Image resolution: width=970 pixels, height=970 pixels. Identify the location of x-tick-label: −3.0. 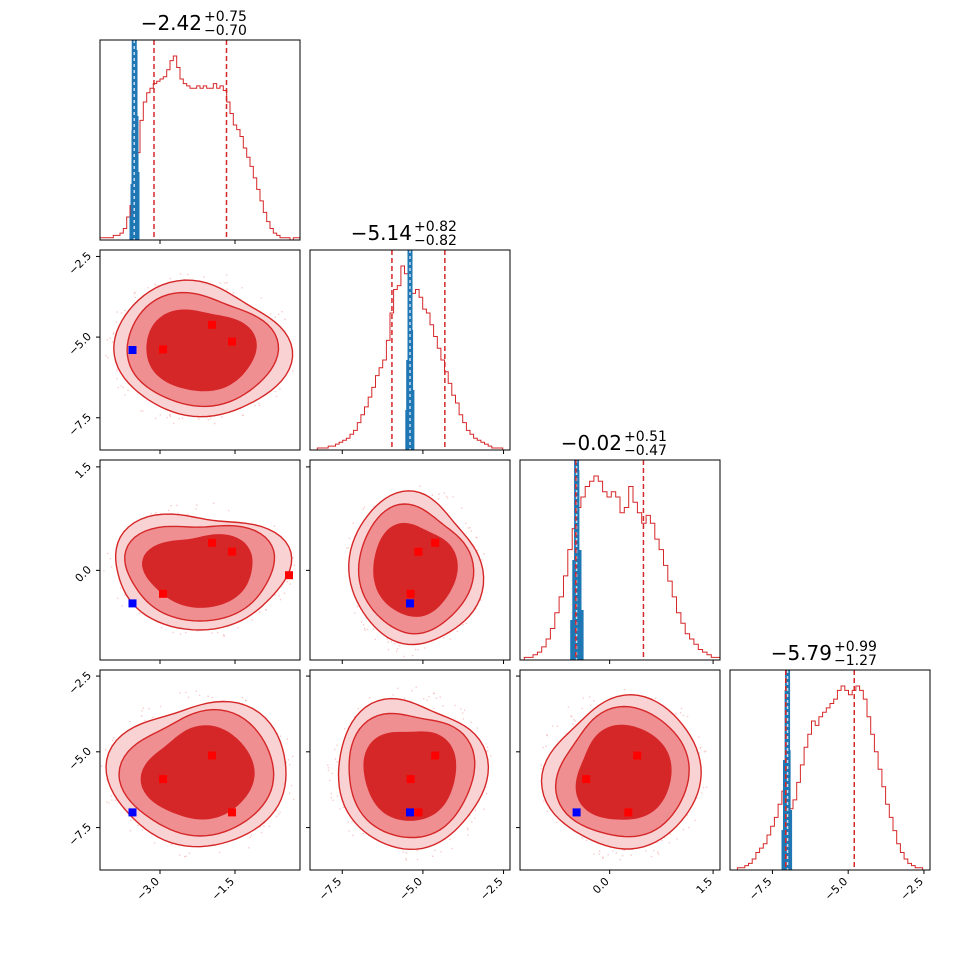
(148, 889).